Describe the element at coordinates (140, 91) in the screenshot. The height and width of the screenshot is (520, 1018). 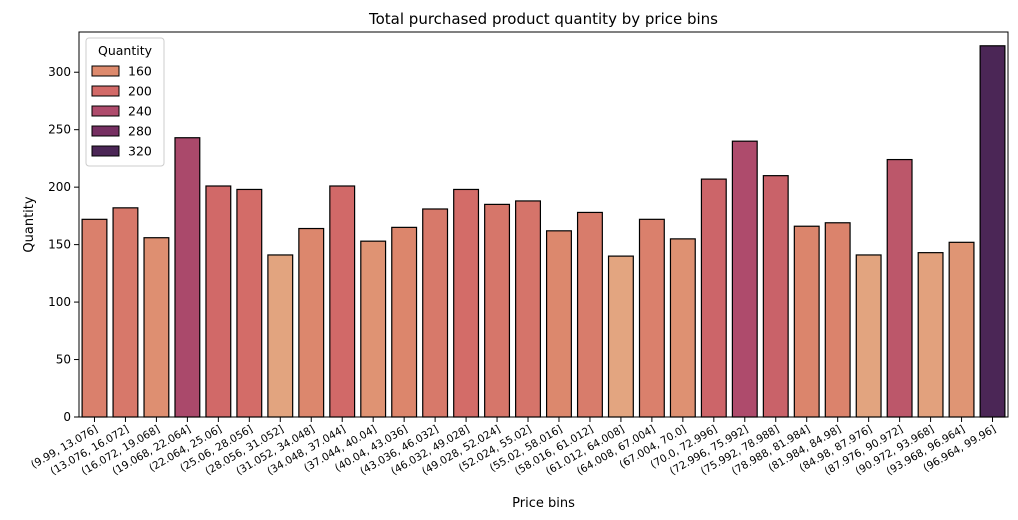
I see `legend-entry-label: 200` at that location.